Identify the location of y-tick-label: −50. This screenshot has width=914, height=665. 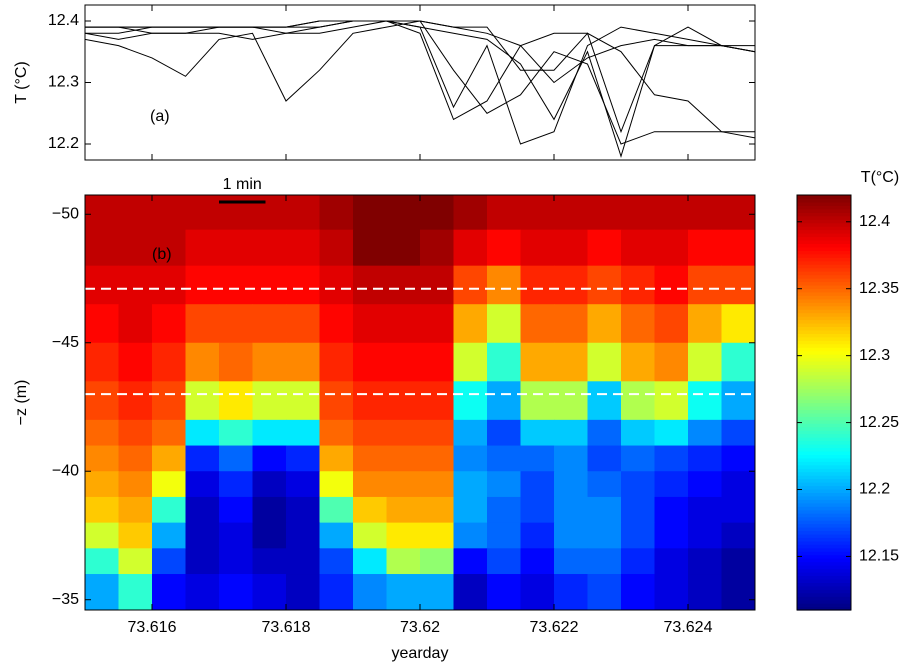
(65, 213).